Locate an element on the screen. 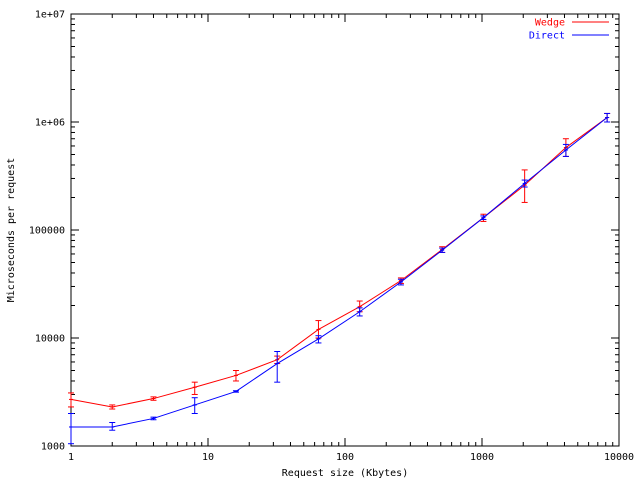 This screenshot has height=480, width=640. legend-label-wedge: Wedge is located at coordinates (550, 23).